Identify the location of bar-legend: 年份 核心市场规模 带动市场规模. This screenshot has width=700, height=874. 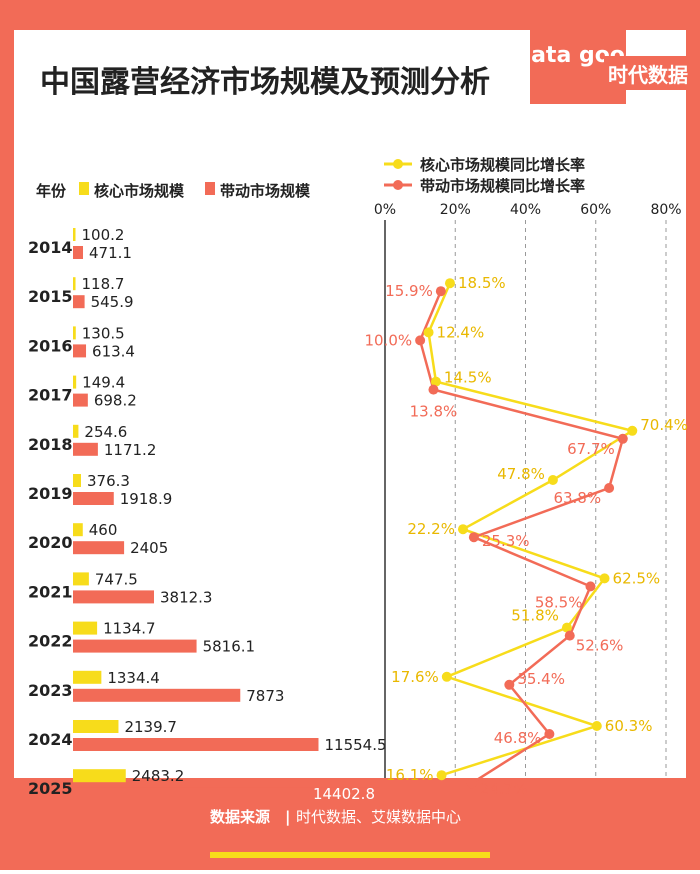
(173, 191).